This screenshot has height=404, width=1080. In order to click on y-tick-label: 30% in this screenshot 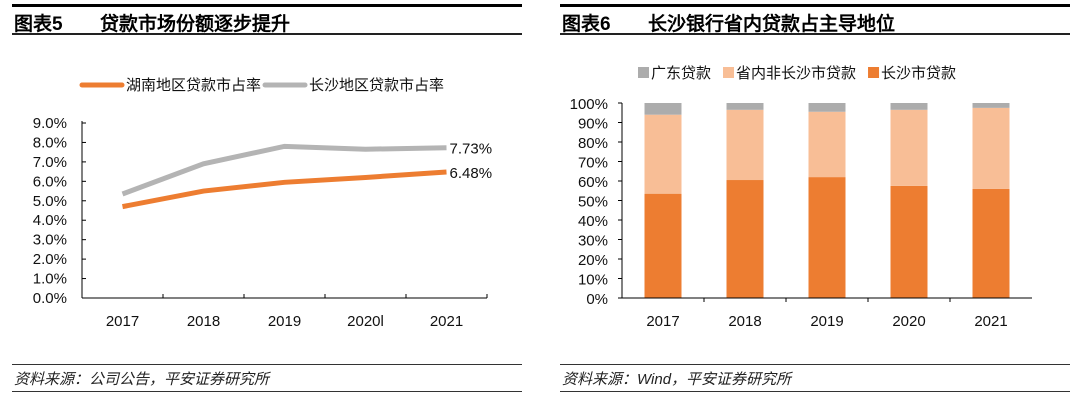, I will do `click(593, 241)`.